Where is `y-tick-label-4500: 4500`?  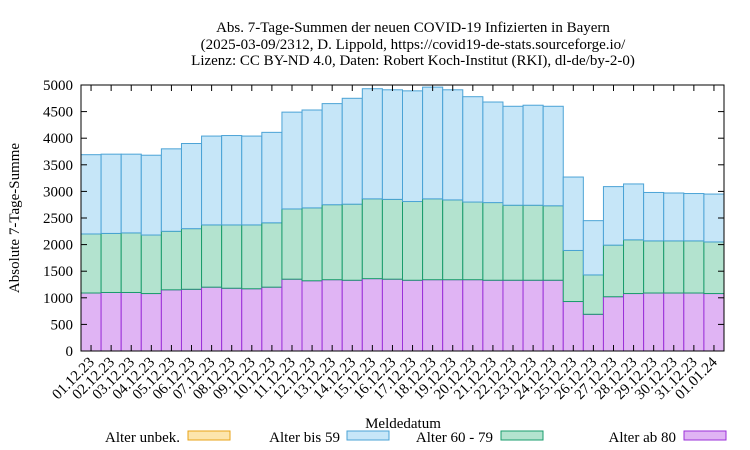
y-tick-label-4500: 4500 is located at coordinates (58, 113).